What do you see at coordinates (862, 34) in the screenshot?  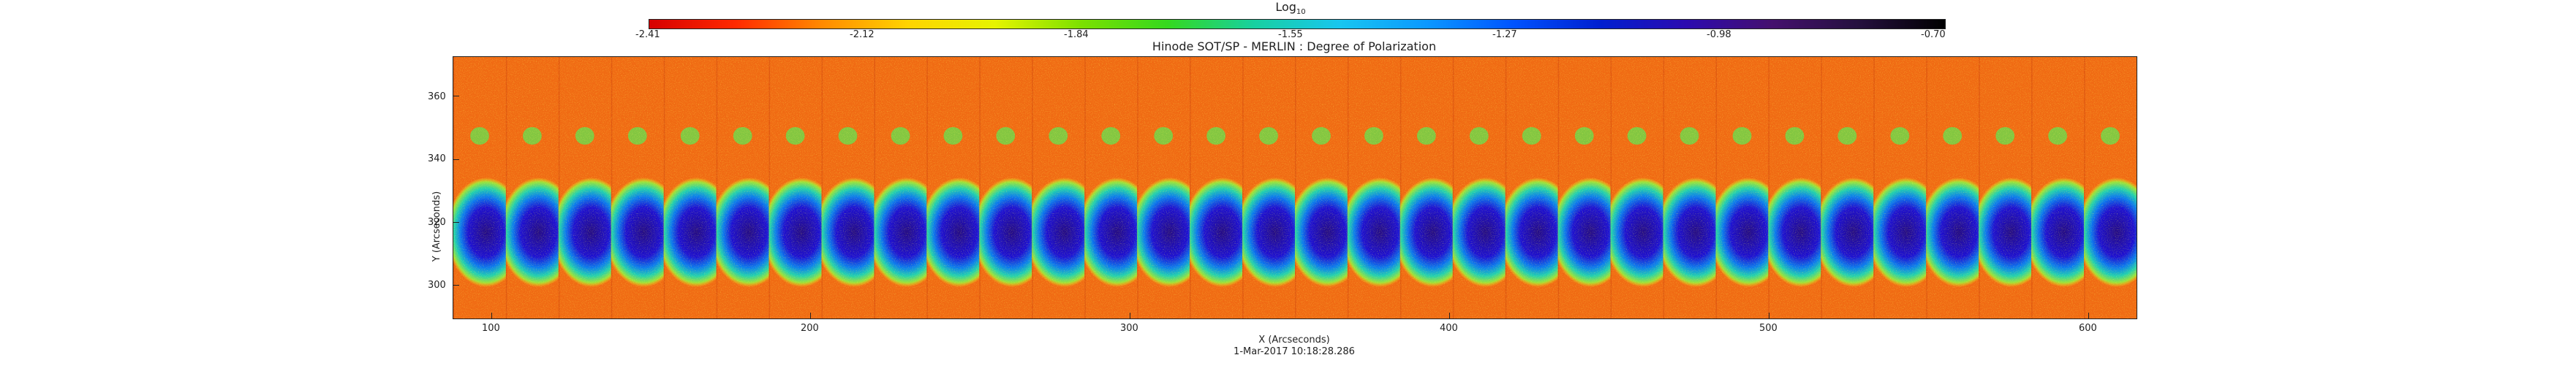 I see `colorbar-tick: -2.12` at bounding box center [862, 34].